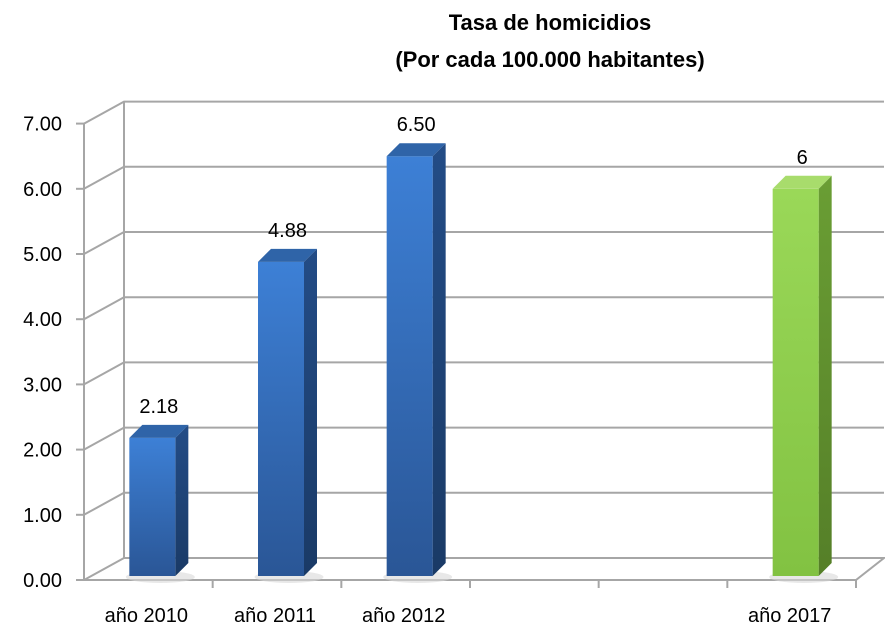  Describe the element at coordinates (146, 616) in the screenshot. I see `x-tick-label: año 2010` at that location.